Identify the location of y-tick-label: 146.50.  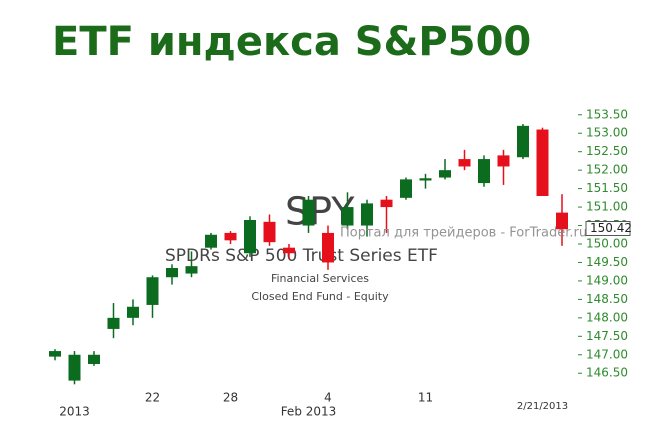
(607, 373).